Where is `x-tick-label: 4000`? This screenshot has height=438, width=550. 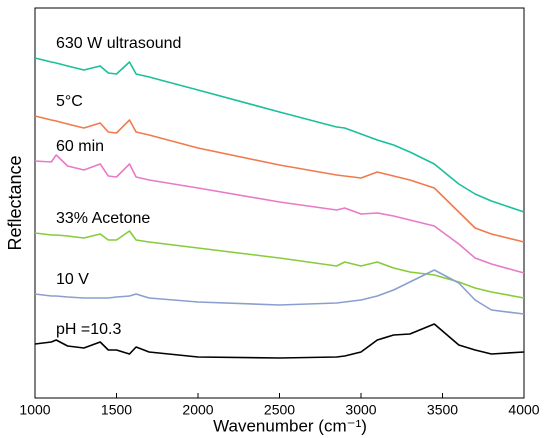
x-tick-label: 4000 is located at coordinates (523, 410).